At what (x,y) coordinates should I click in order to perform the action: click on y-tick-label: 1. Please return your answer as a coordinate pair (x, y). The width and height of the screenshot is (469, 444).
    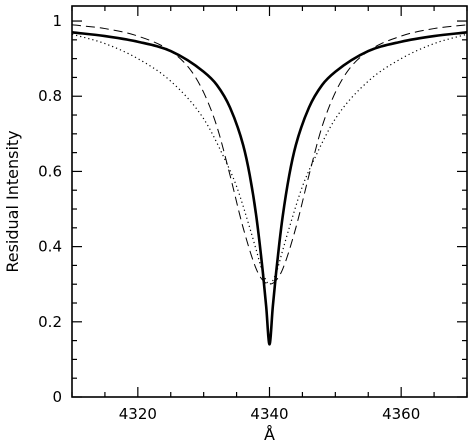
    Looking at the image, I should click on (57, 21).